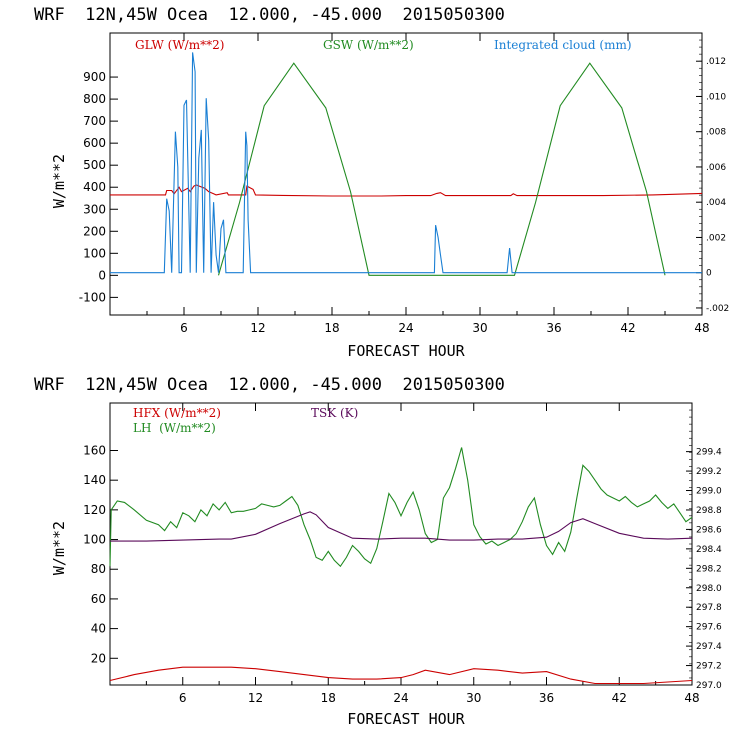  What do you see at coordinates (174, 428) in the screenshot?
I see `legend-lh: LH (W/m**2)` at bounding box center [174, 428].